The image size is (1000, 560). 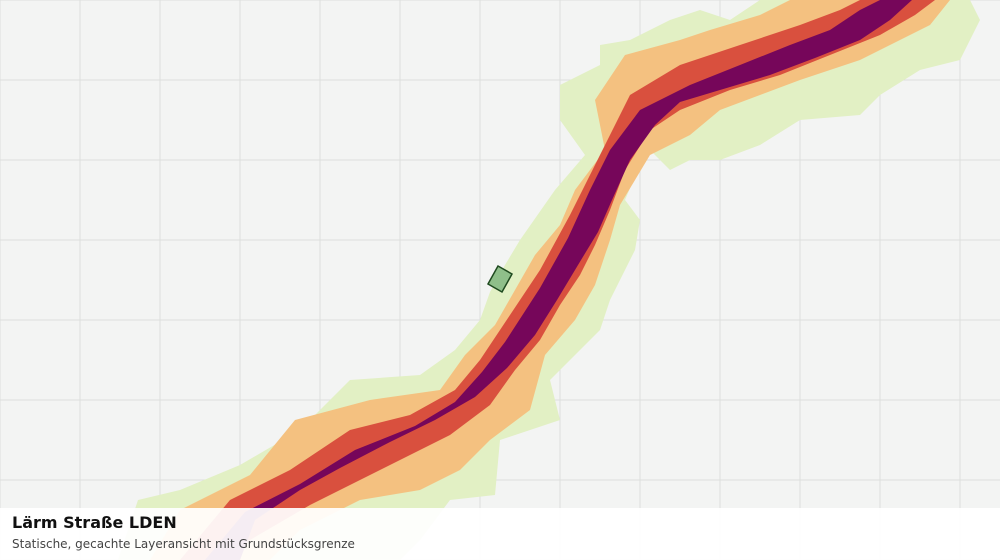 I want to click on parcel-boundary, so click(x=500, y=279).